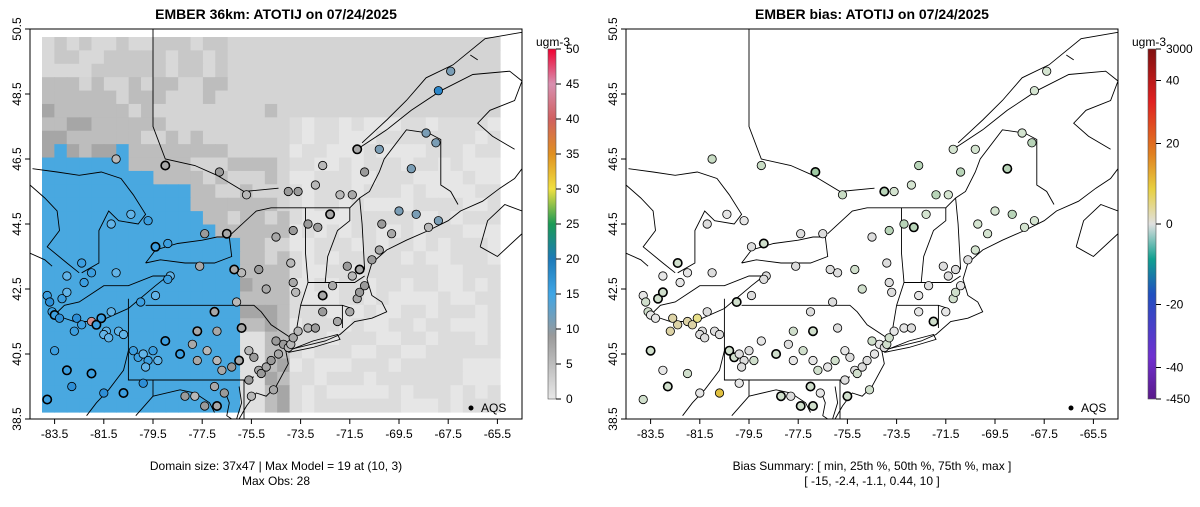 The image size is (1200, 507). I want to click on left-x-tick-label: -75.5, so click(252, 434).